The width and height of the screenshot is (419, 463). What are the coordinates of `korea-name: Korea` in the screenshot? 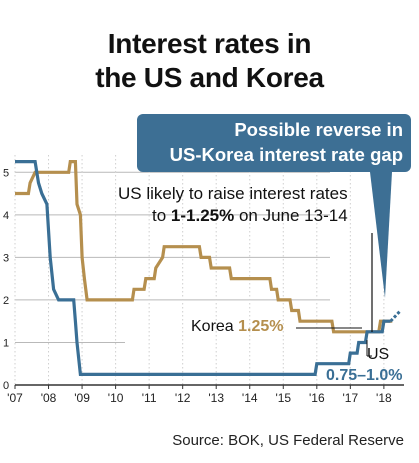 It's located at (212, 326).